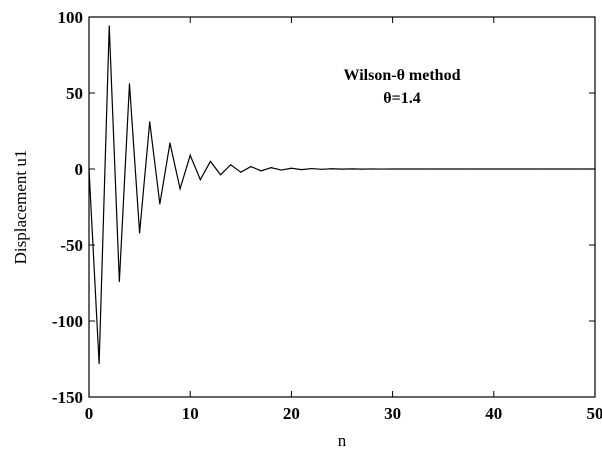 This screenshot has height=452, width=602. Describe the element at coordinates (392, 413) in the screenshot. I see `x-tick-label: 30` at that location.